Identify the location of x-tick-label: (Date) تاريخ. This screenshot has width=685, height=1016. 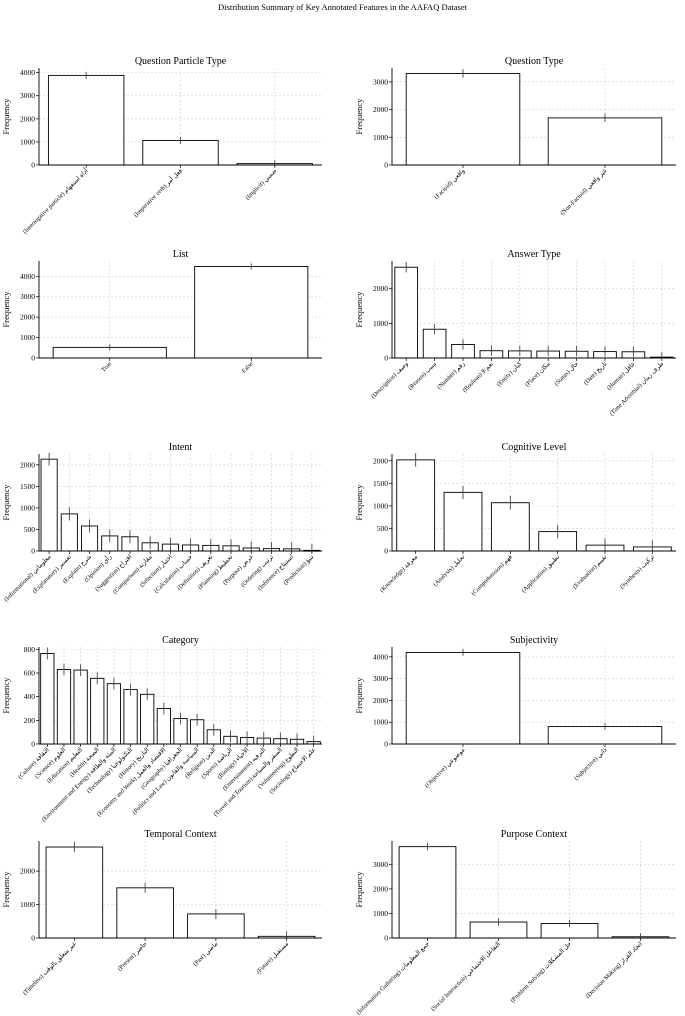
(595, 373).